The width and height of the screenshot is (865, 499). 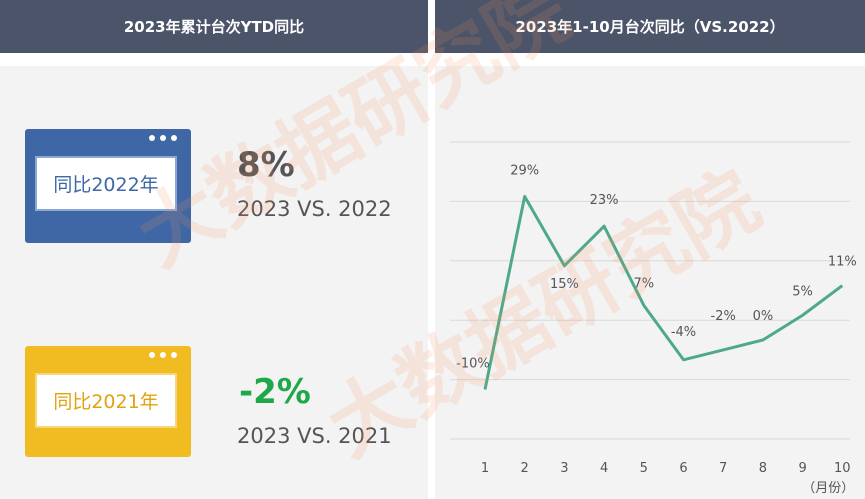 What do you see at coordinates (473, 364) in the screenshot?
I see `data-label: -10%` at bounding box center [473, 364].